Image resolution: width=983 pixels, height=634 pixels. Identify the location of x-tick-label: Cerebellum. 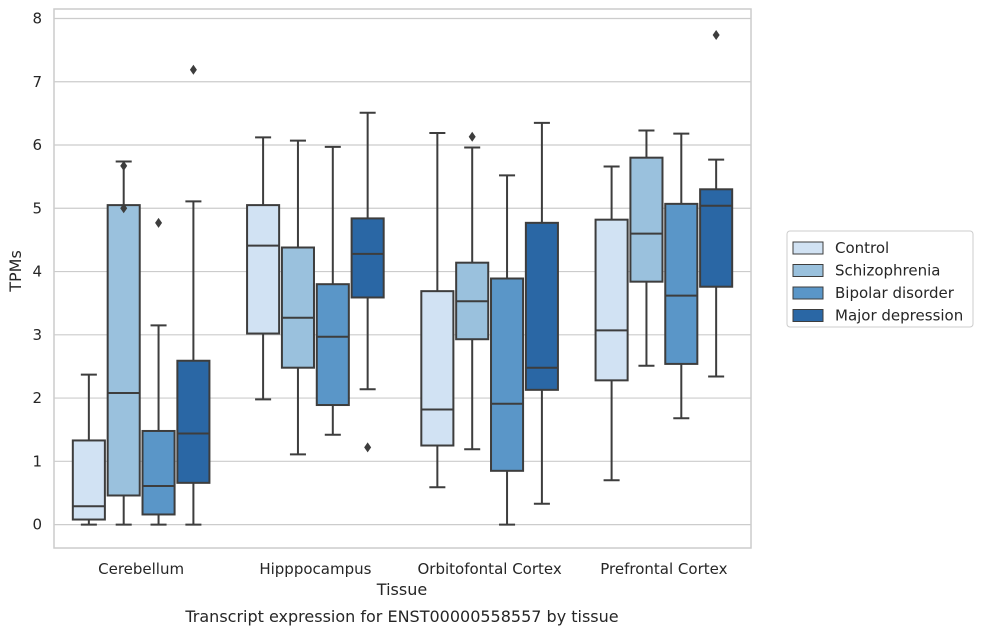
(141, 569).